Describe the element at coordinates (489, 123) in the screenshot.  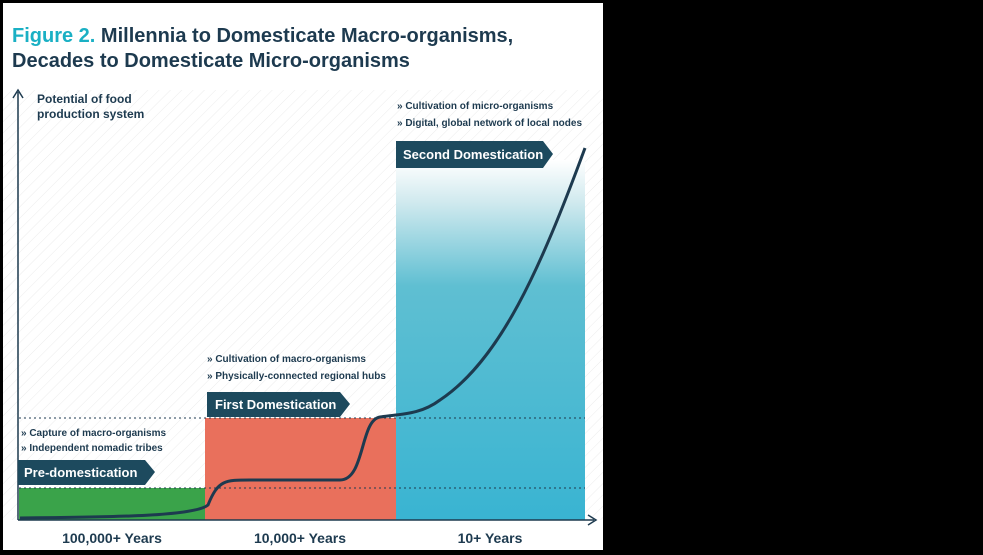
I see `bullet: » Digital, global network of local nodes` at that location.